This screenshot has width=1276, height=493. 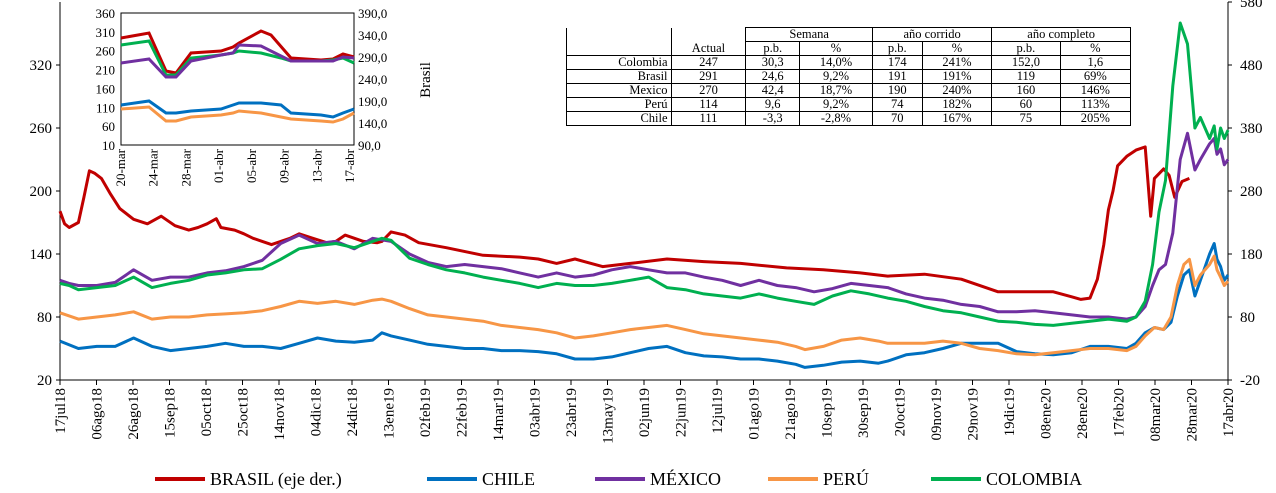 What do you see at coordinates (1061, 34) in the screenshot?
I see `header-anio-completo: año completo` at bounding box center [1061, 34].